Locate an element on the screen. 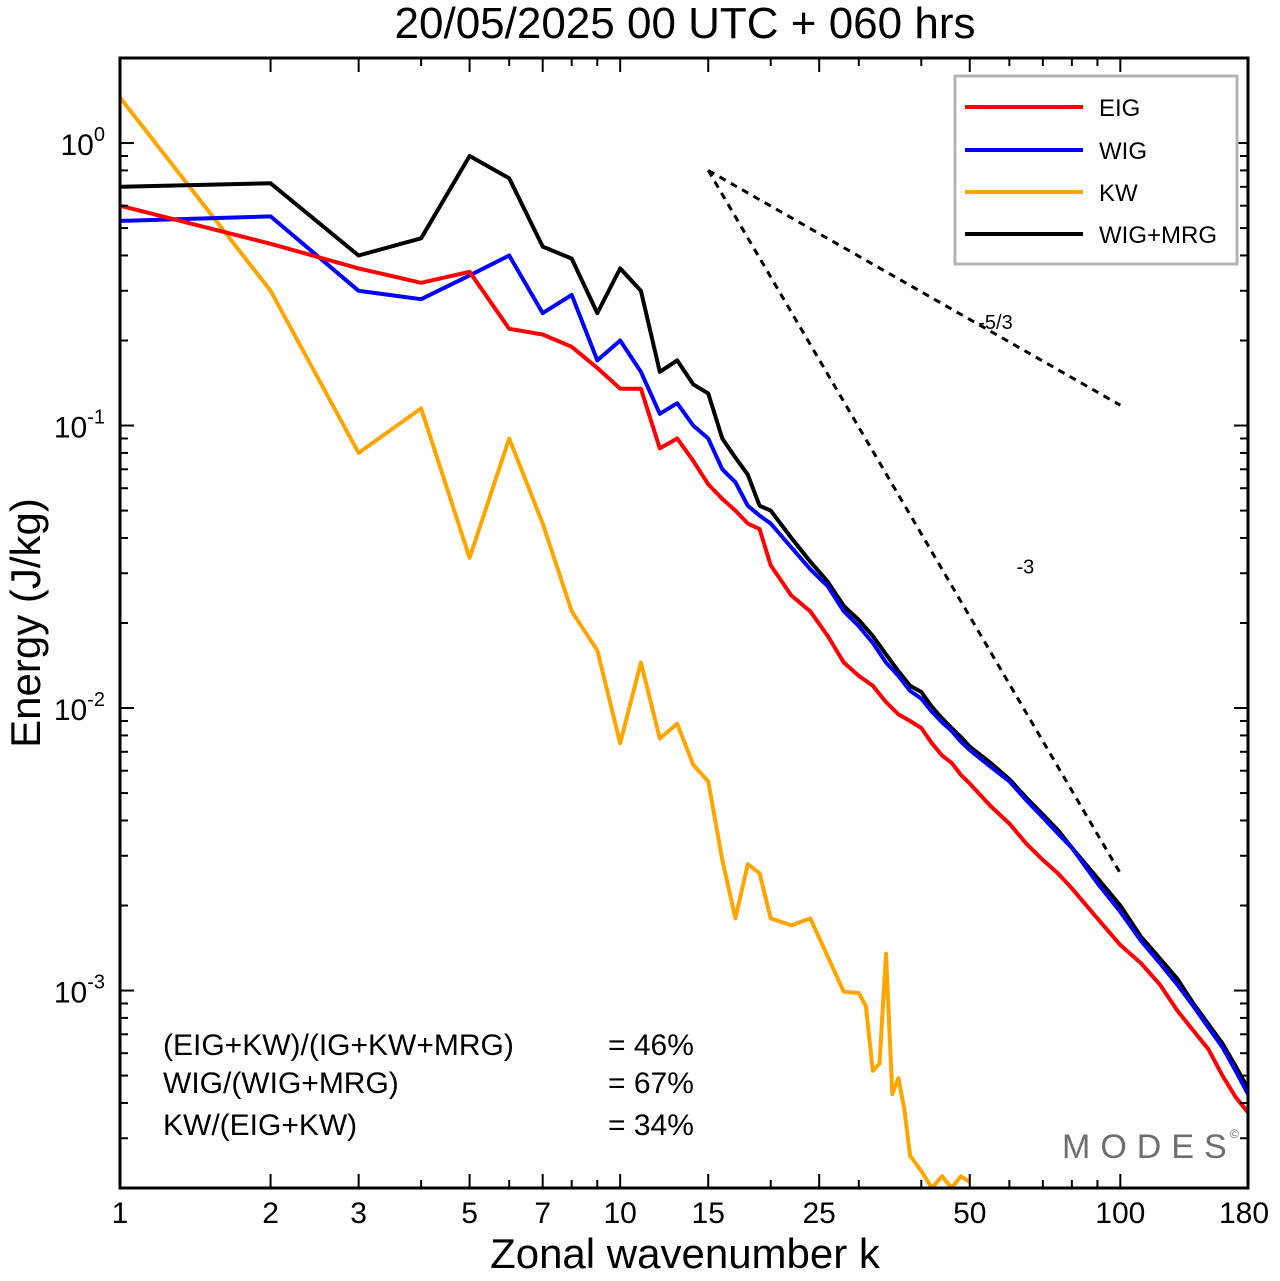 Image resolution: width=1280 pixels, height=1281 pixels. x-tick-label: 50 is located at coordinates (969, 1213).